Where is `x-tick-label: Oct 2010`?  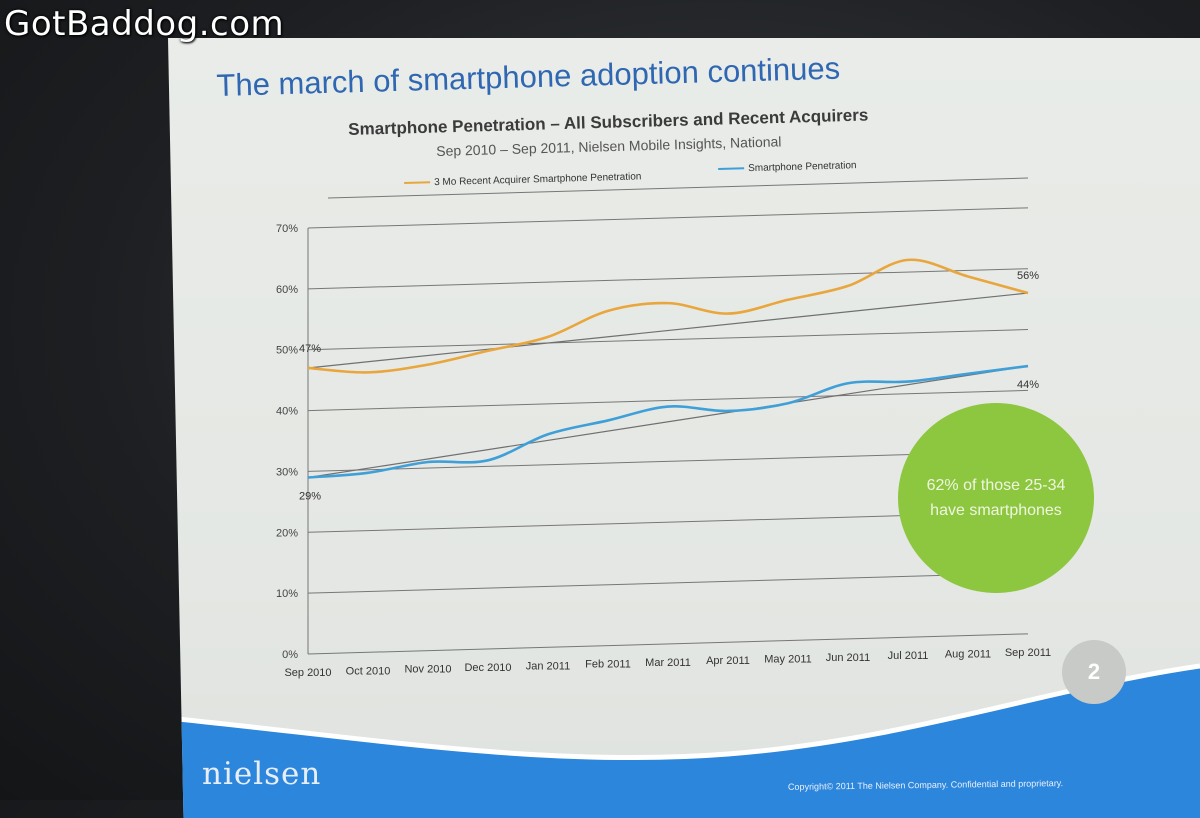 x-tick-label: Oct 2010 is located at coordinates (368, 671).